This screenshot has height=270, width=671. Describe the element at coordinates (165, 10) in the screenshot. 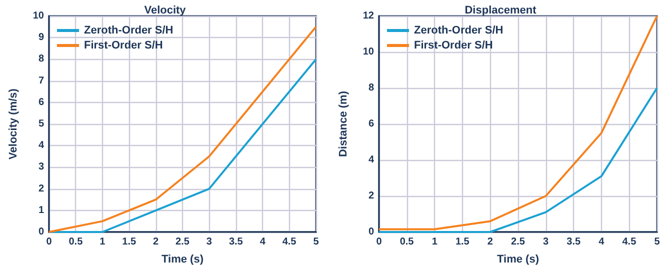

I see `chart-title: Velocity` at that location.